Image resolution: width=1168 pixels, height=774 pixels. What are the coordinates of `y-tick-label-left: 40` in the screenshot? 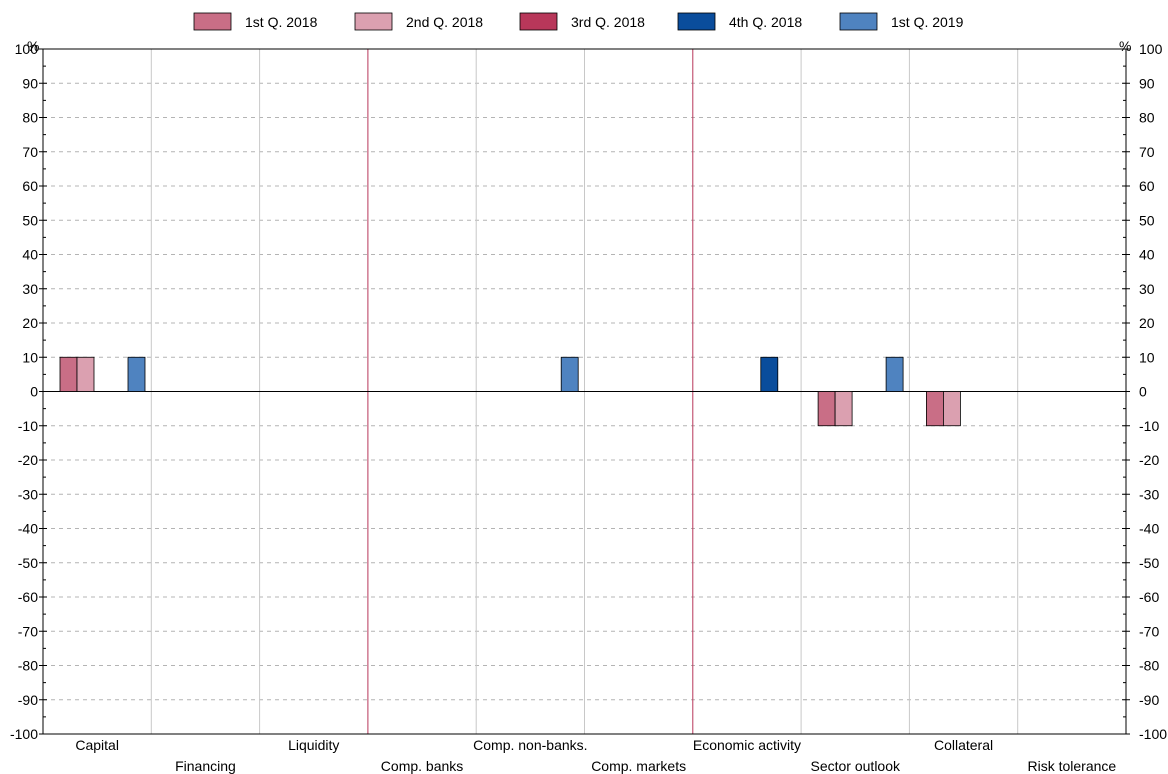 It's located at (30, 255).